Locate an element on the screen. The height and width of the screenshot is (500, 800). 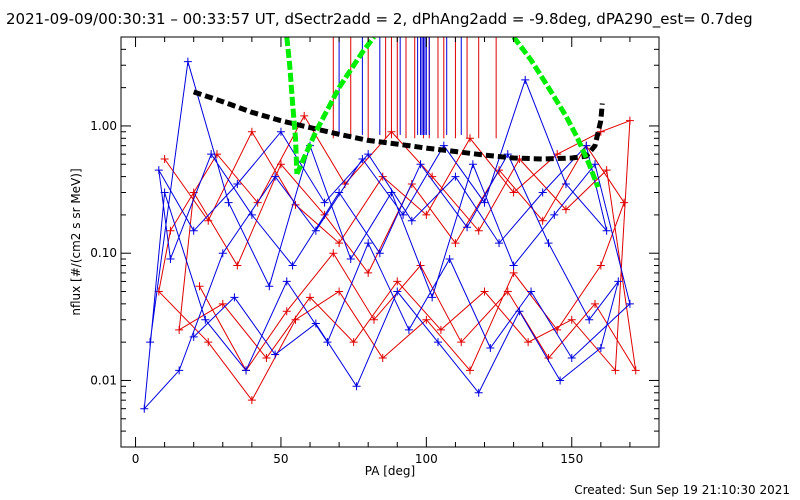
y-tick-label: 1.00 is located at coordinates (103, 126).